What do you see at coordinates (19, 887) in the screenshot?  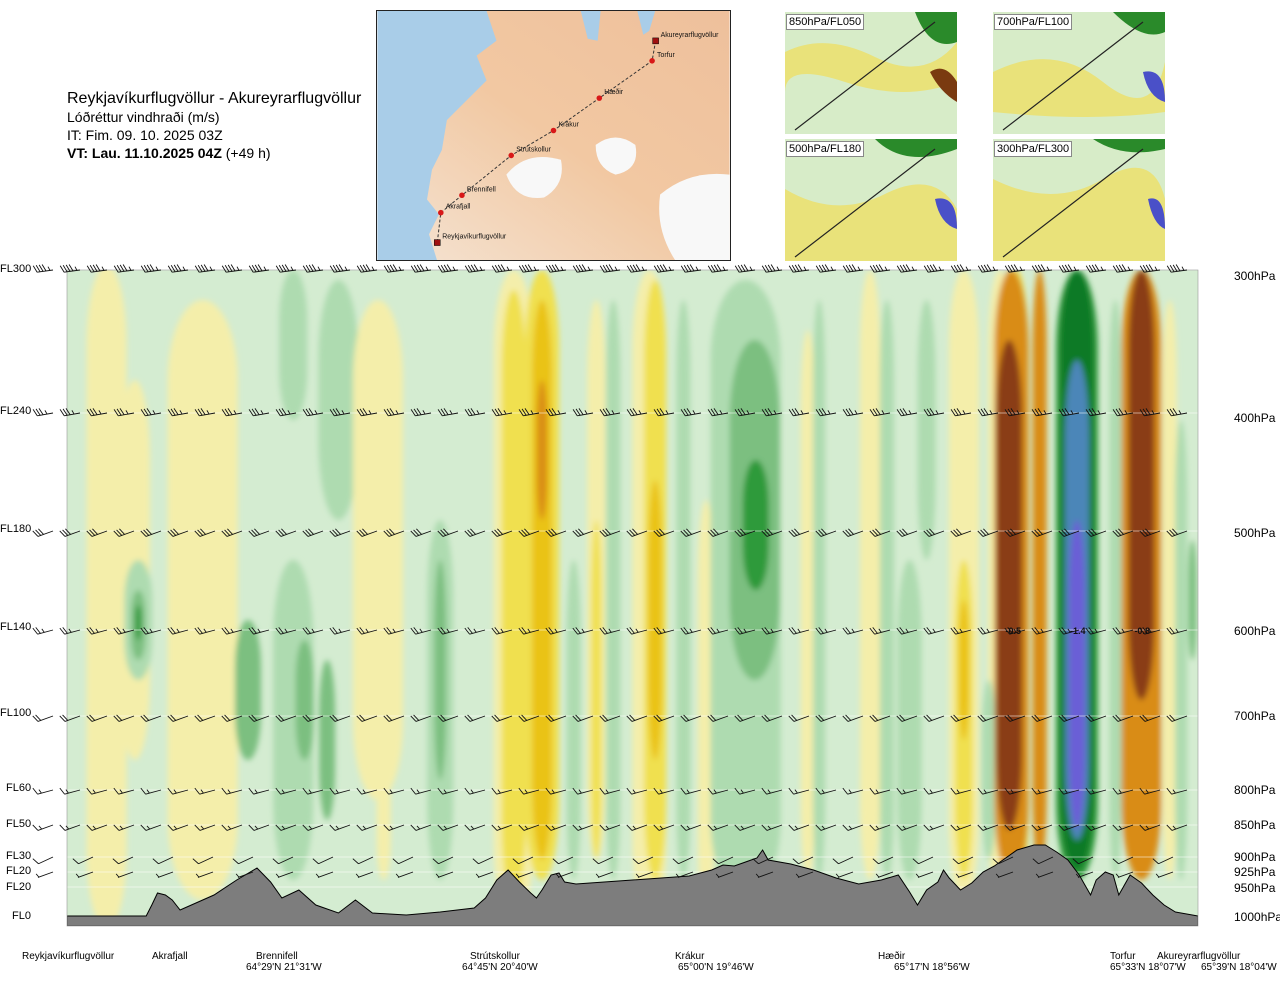 I see `fl-label-fl20-lower: FL20` at bounding box center [19, 887].